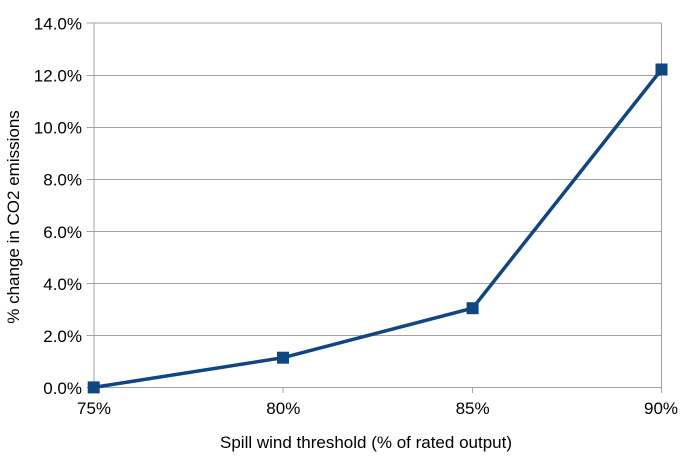 The image size is (681, 466). I want to click on svg-text: 10.0%, so click(58, 128).